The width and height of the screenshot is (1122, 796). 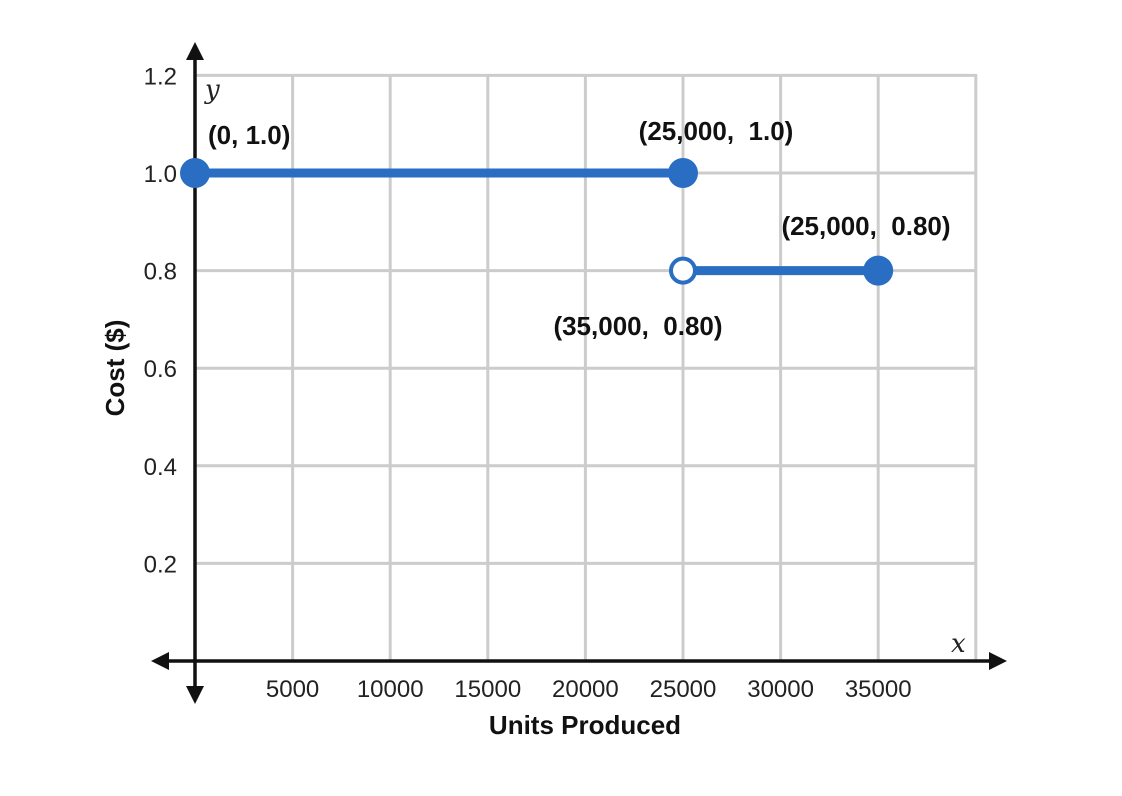 I want to click on x-axis-title: Units Produced, so click(x=585, y=725).